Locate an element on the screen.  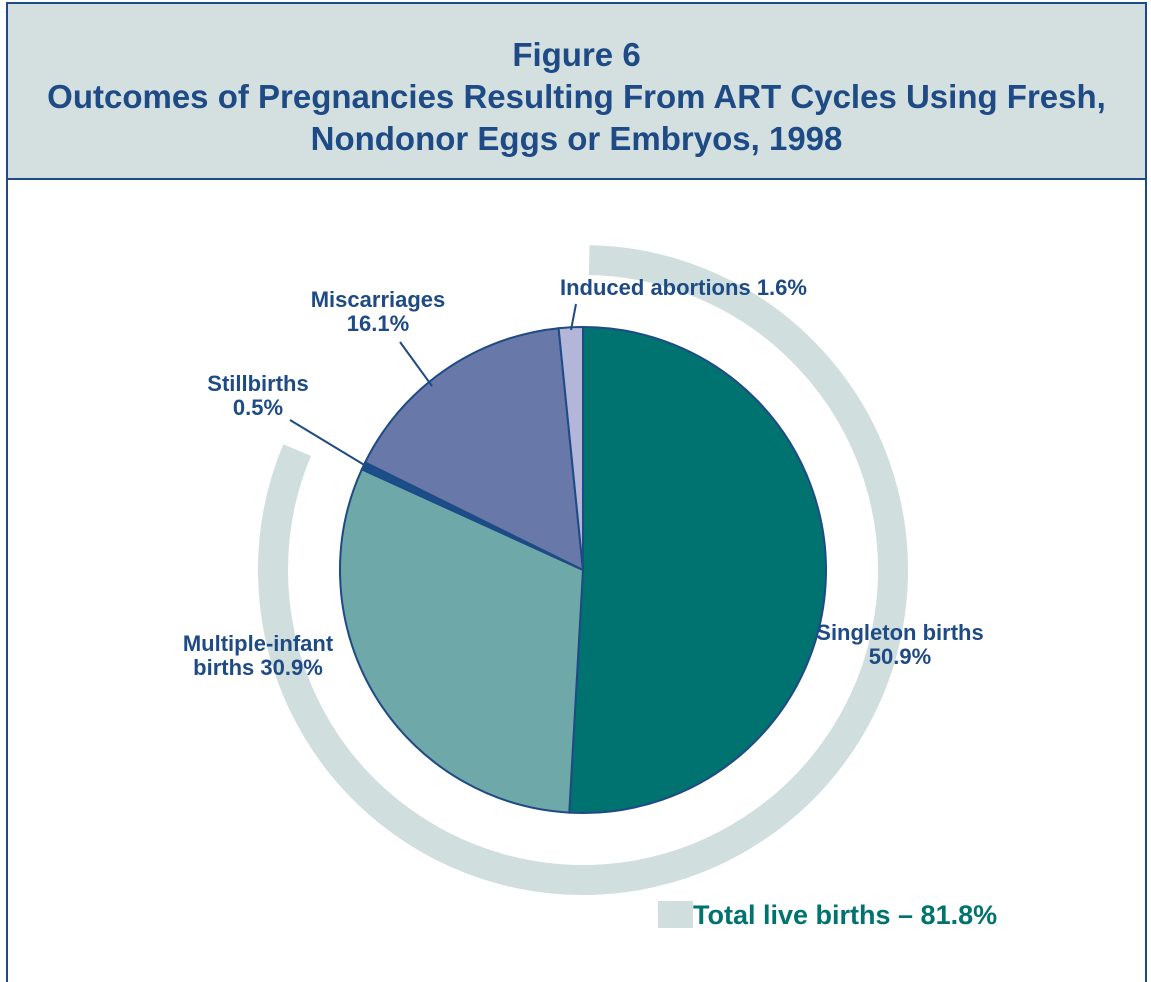
value-label: 1.6% is located at coordinates (781, 287).